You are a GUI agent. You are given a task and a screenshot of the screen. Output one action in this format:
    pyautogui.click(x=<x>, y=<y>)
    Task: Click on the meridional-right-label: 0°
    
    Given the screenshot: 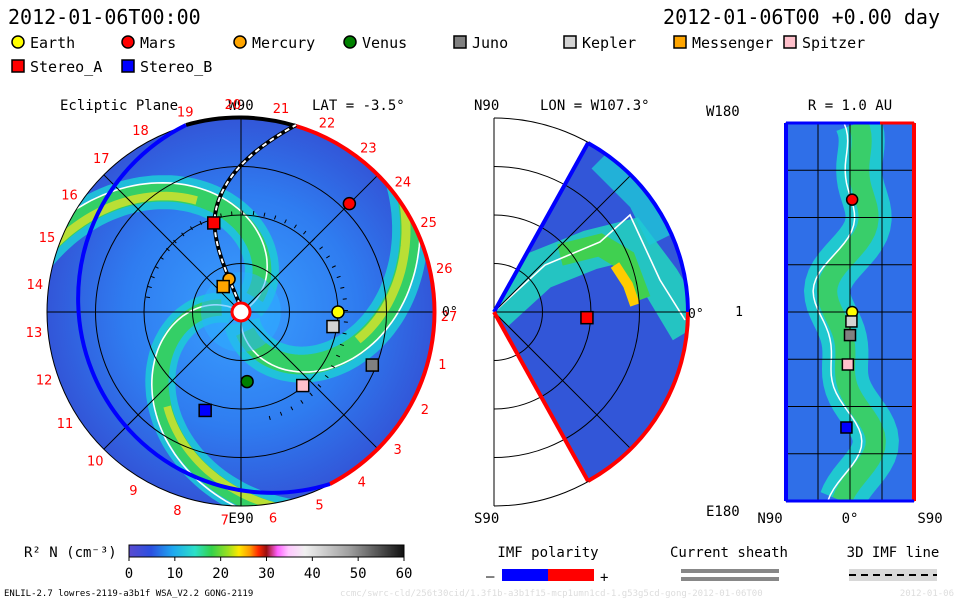 What is the action you would take?
    pyautogui.click(x=696, y=314)
    